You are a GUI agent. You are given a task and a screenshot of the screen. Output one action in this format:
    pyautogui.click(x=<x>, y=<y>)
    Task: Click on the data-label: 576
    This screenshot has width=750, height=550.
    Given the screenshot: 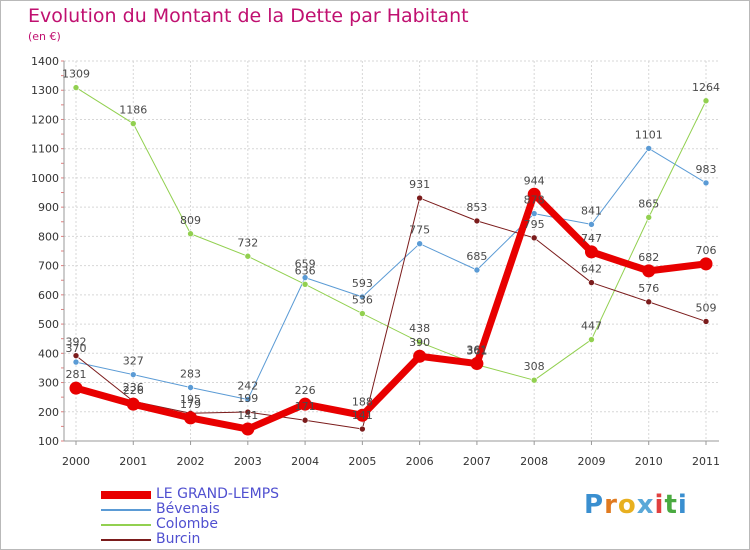 What is the action you would take?
    pyautogui.click(x=648, y=288)
    